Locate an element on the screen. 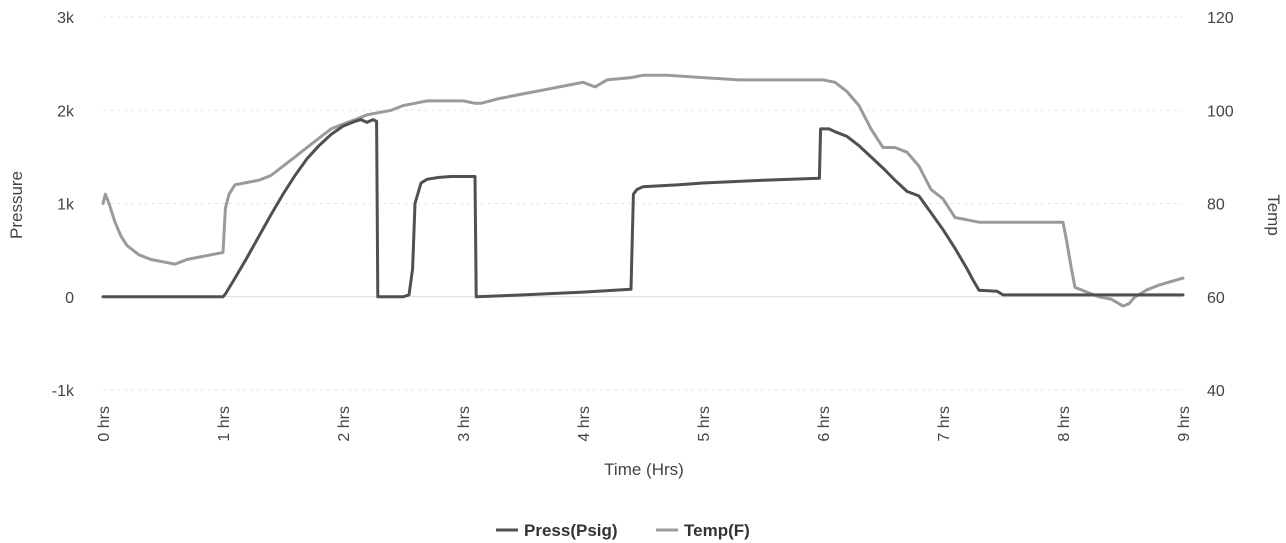  right-axis-title: Temp is located at coordinates (1273, 215).